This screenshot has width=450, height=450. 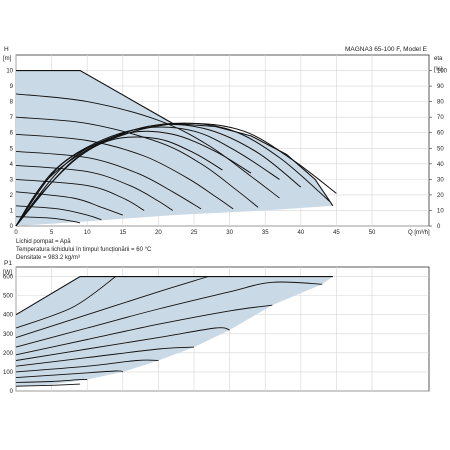 I want to click on head-tick-label: 0, so click(x=12, y=227).